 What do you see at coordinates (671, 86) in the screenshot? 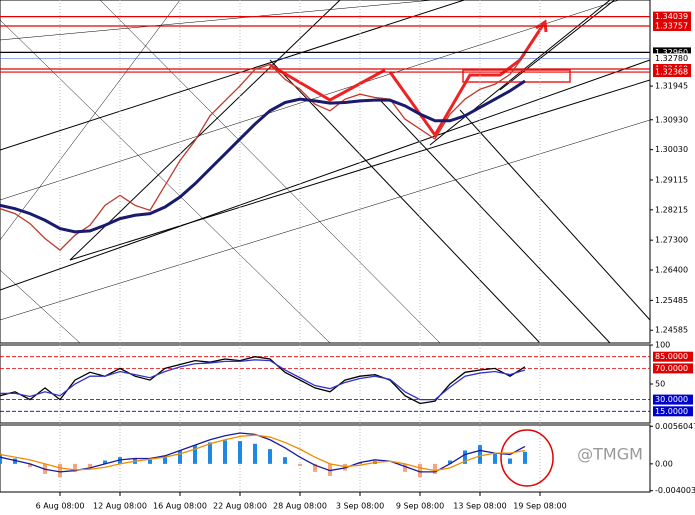
I see `y-tick-label: 1.31945` at bounding box center [671, 86].